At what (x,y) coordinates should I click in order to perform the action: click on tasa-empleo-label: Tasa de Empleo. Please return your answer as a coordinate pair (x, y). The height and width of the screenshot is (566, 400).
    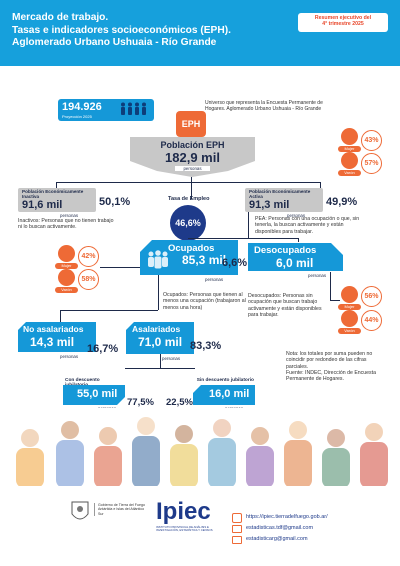
    Looking at the image, I should click on (189, 199).